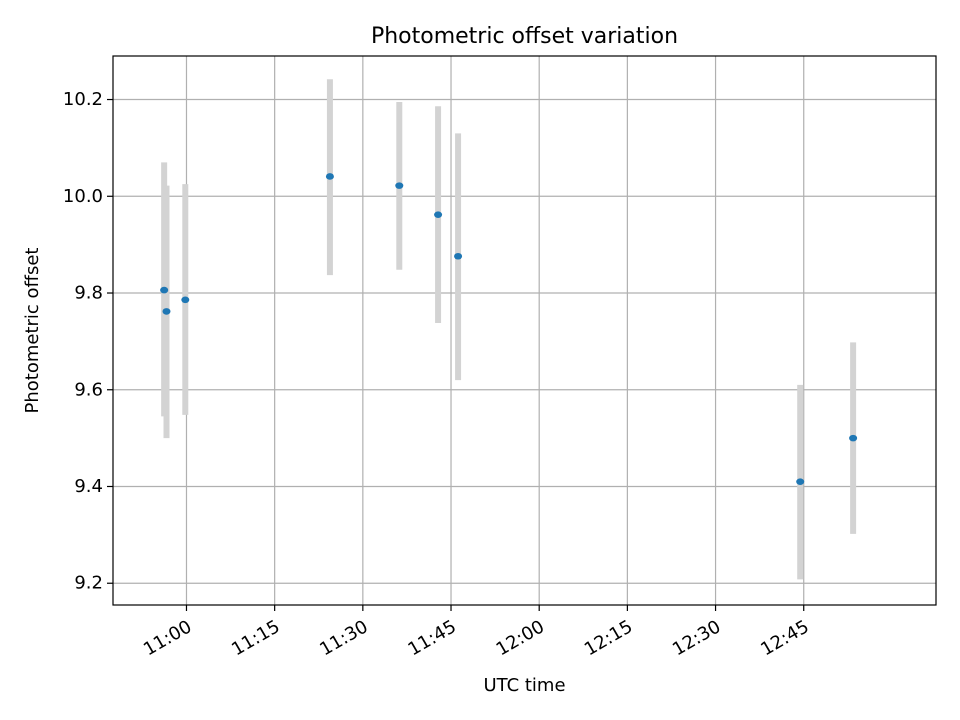 The height and width of the screenshot is (720, 960). Describe the element at coordinates (88, 583) in the screenshot. I see `y-tick-label: 9.2` at that location.